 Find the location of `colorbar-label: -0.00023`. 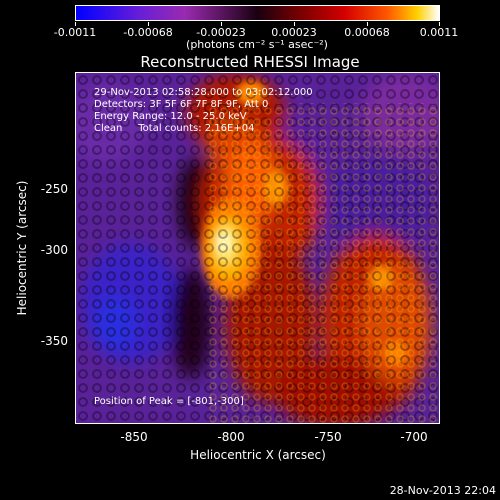

colorbar-label: -0.00023 is located at coordinates (221, 32).